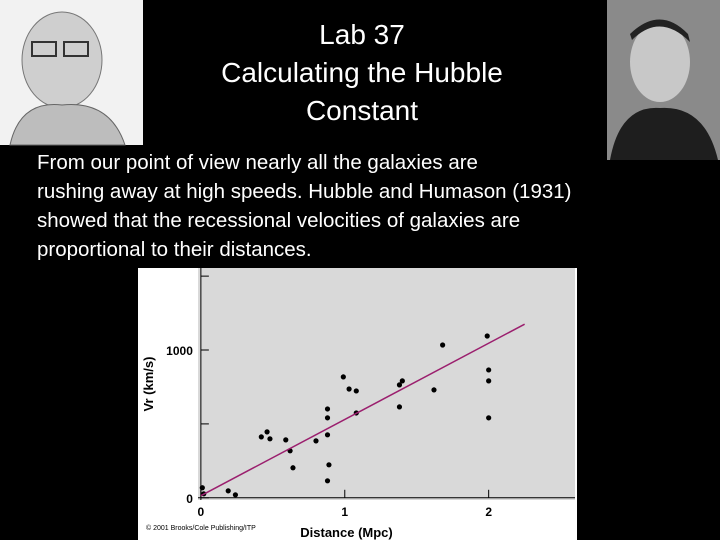 The height and width of the screenshot is (540, 720). Describe the element at coordinates (148, 384) in the screenshot. I see `y-axis-label: Vr (km/s)` at that location.